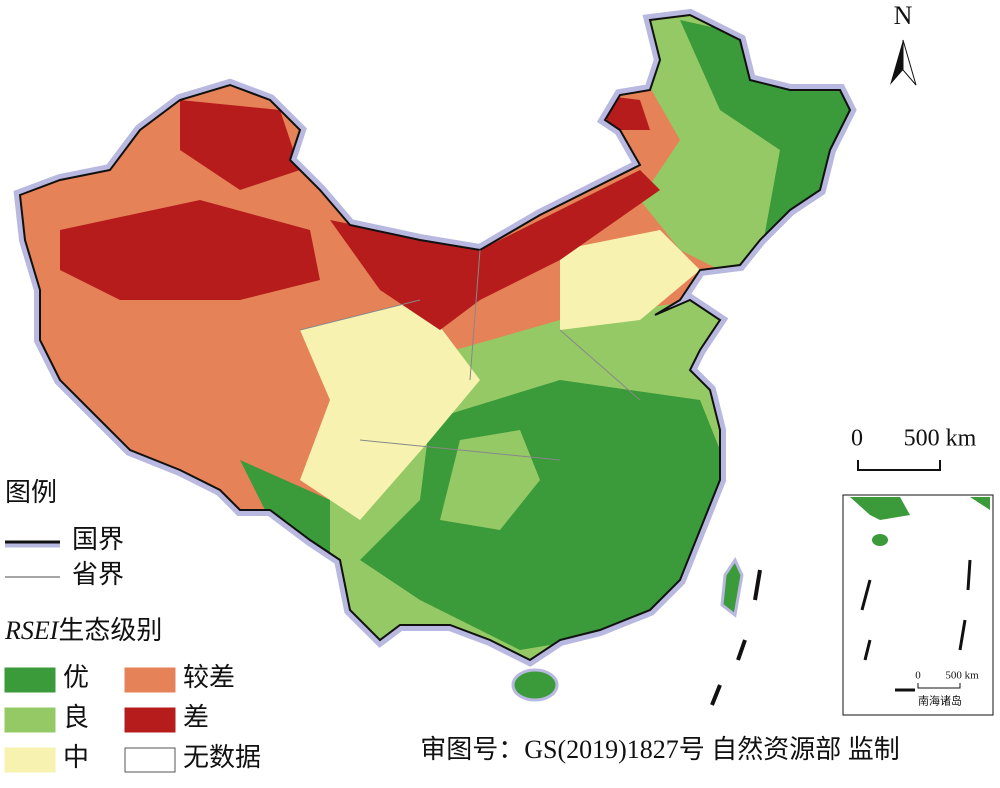  What do you see at coordinates (222, 757) in the screenshot?
I see `legend-class-label: 无数据` at bounding box center [222, 757].